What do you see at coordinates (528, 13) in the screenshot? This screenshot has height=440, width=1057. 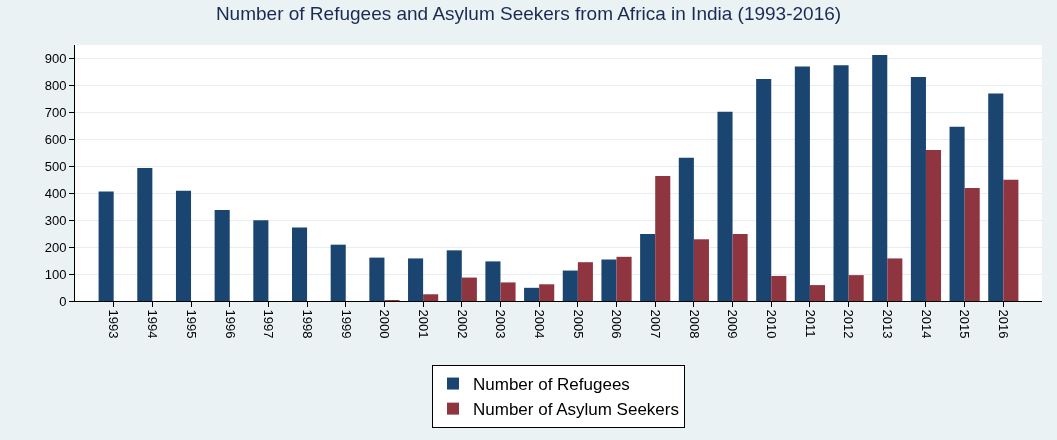 I see `chart-title: Number of Refugees and Asylum Seekers from Africa in India (1993-2016)` at bounding box center [528, 13].